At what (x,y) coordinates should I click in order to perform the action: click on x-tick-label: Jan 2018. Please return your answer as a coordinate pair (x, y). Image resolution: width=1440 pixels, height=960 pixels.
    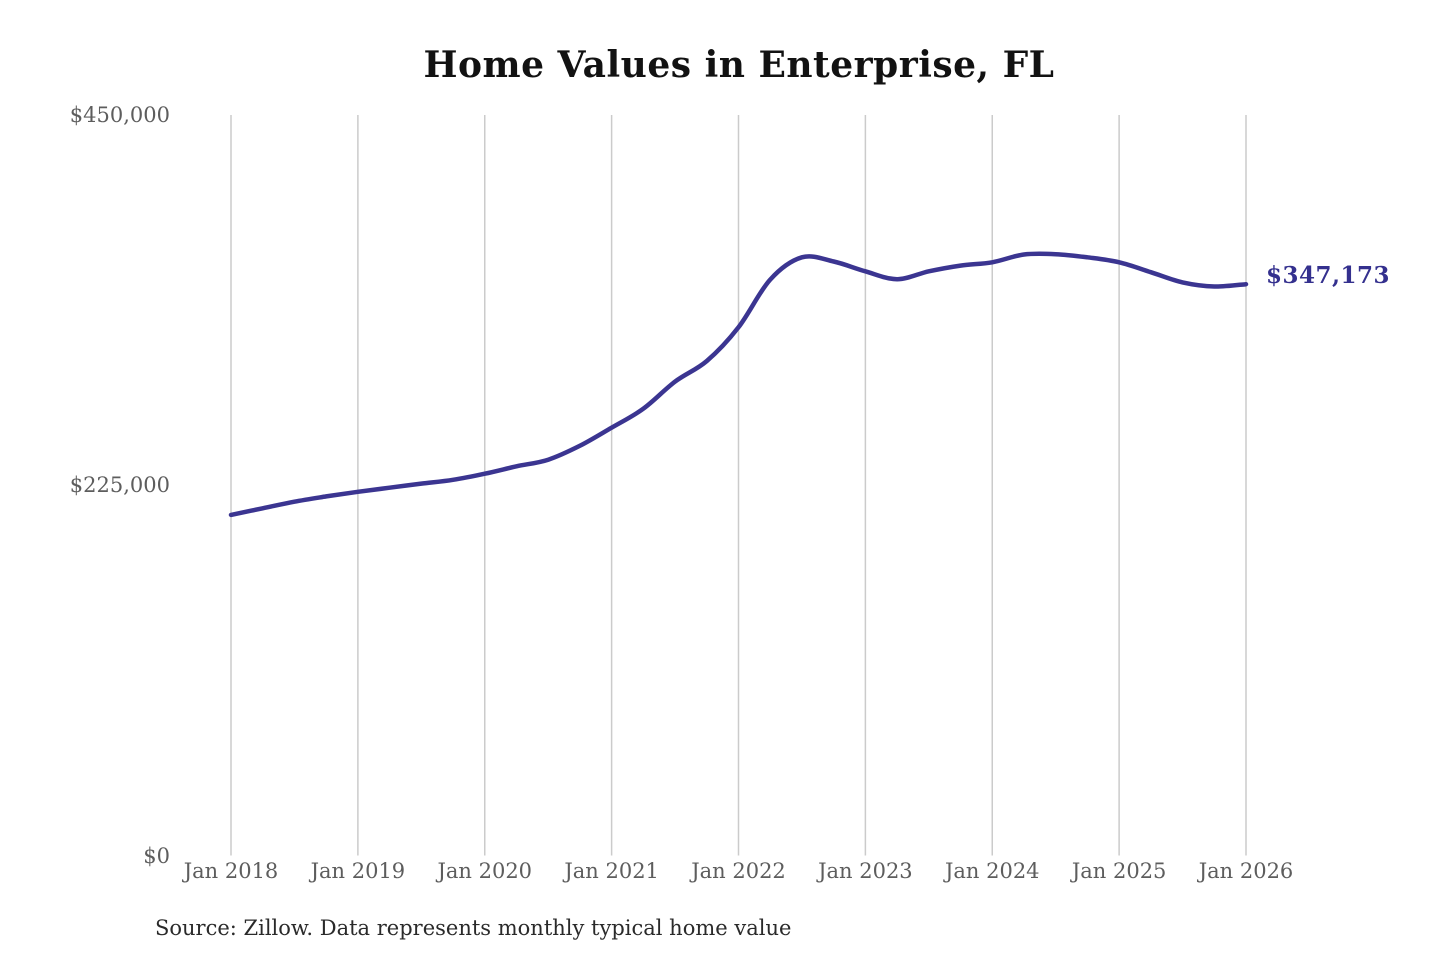
    Looking at the image, I should click on (231, 871).